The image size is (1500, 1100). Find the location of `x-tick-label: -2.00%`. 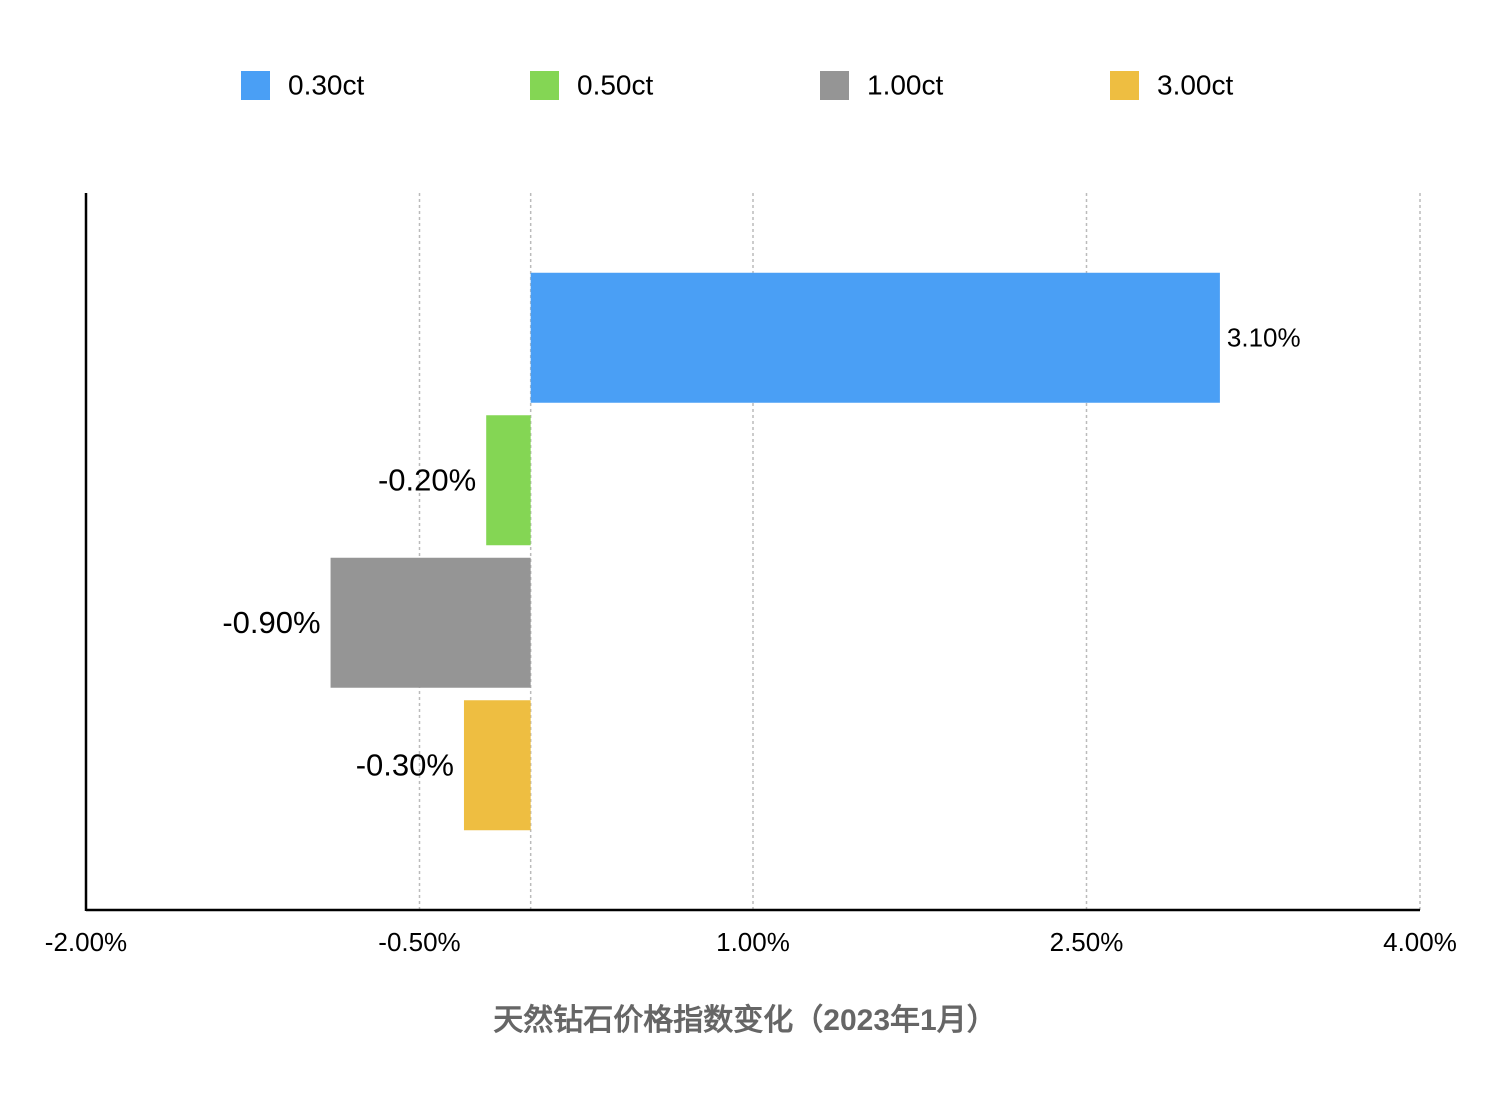

x-tick-label: -2.00% is located at coordinates (86, 942).